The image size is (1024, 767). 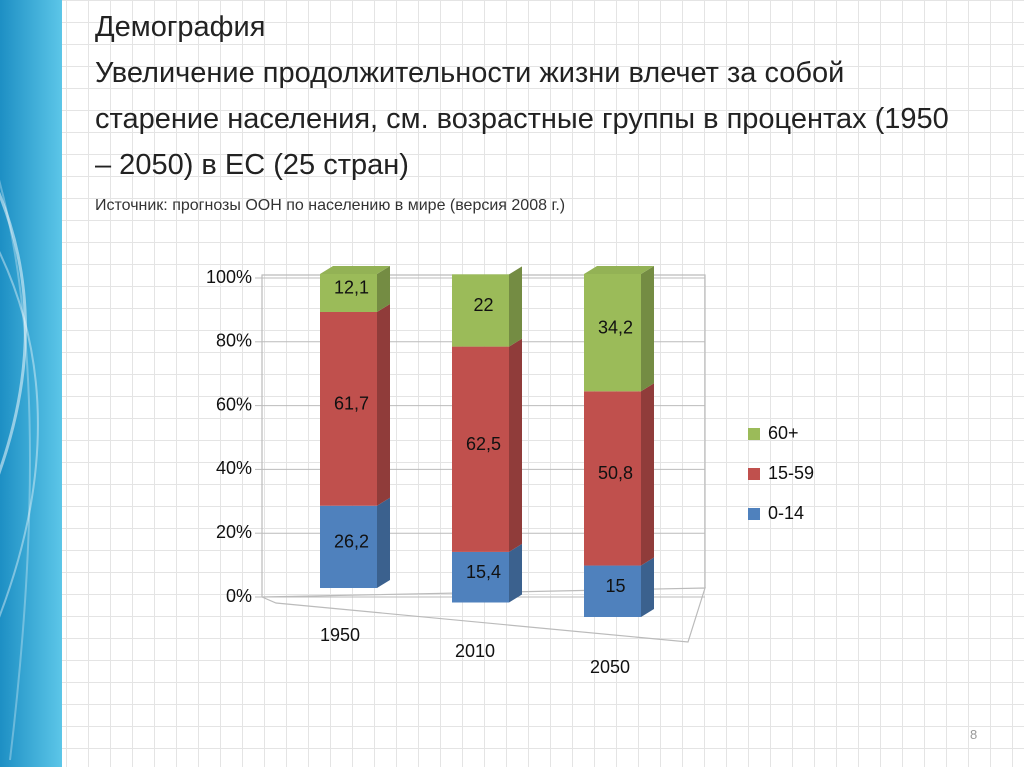 I want to click on data-label: 22, so click(x=483, y=305).